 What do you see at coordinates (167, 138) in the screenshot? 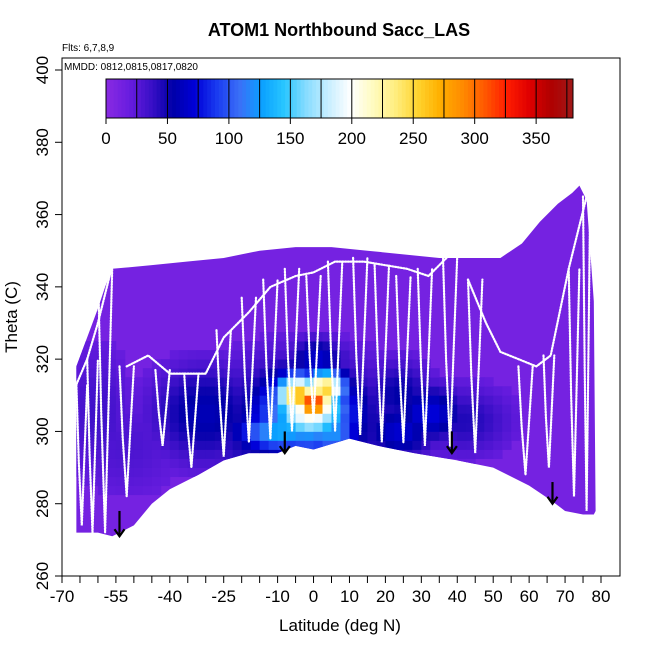
I see `colorbar-tick-label: 50` at bounding box center [167, 138].